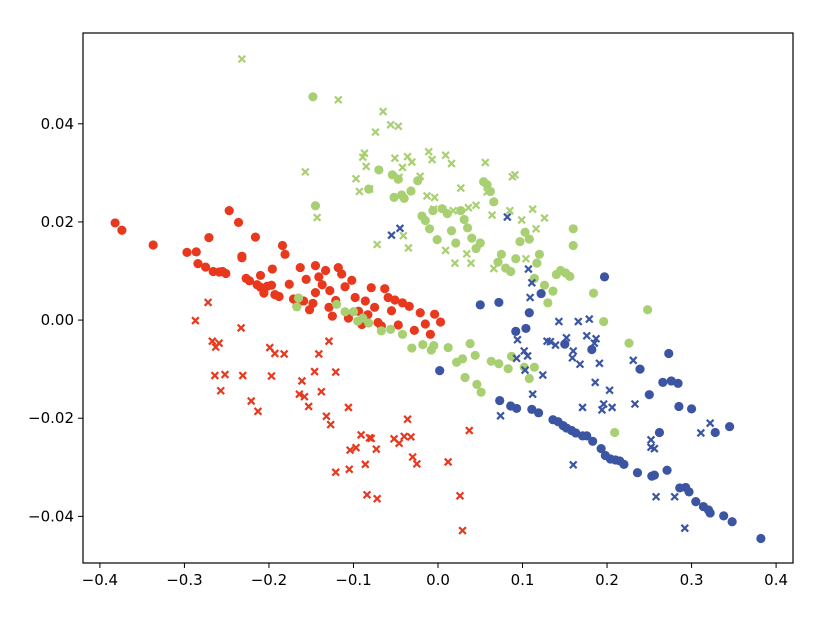 This screenshot has height=623, width=830. What do you see at coordinates (332, 416) in the screenshot?
I see `series-1-x` at bounding box center [332, 416].